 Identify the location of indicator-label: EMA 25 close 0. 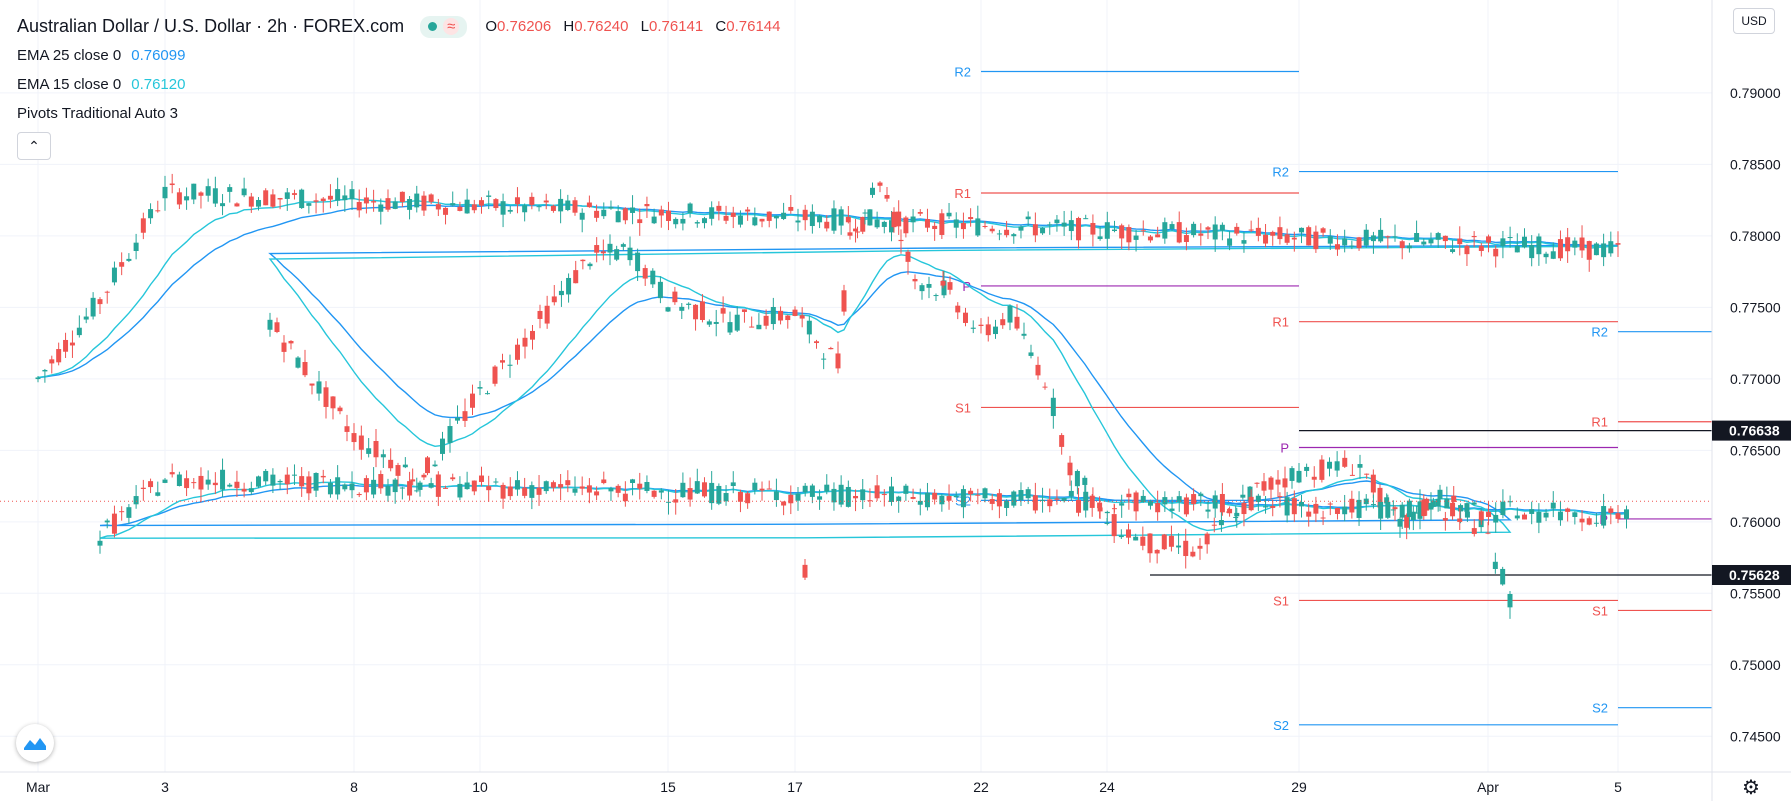
(69, 55).